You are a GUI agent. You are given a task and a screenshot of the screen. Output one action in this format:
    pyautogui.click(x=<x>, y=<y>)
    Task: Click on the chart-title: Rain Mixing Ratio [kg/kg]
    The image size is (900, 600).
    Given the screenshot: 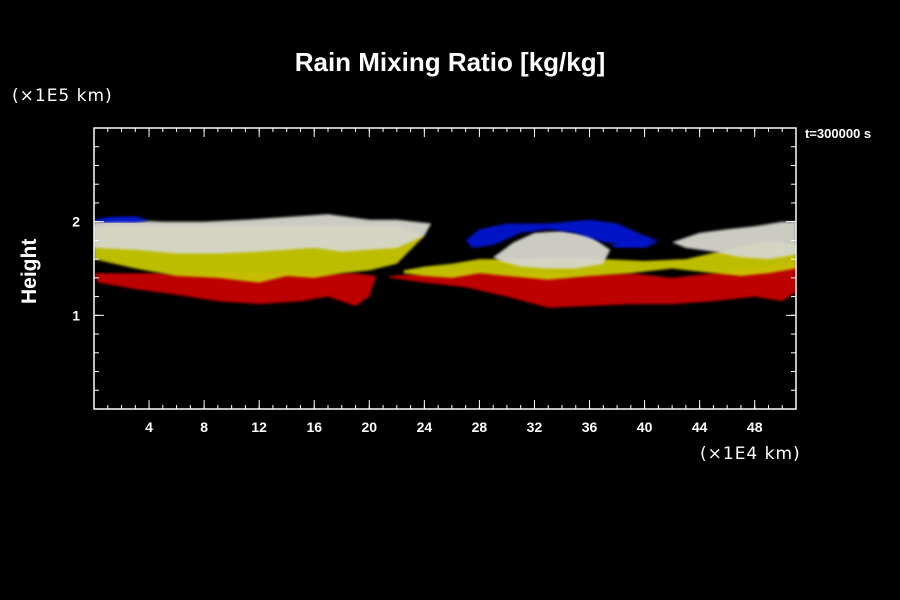 What is the action you would take?
    pyautogui.click(x=450, y=62)
    